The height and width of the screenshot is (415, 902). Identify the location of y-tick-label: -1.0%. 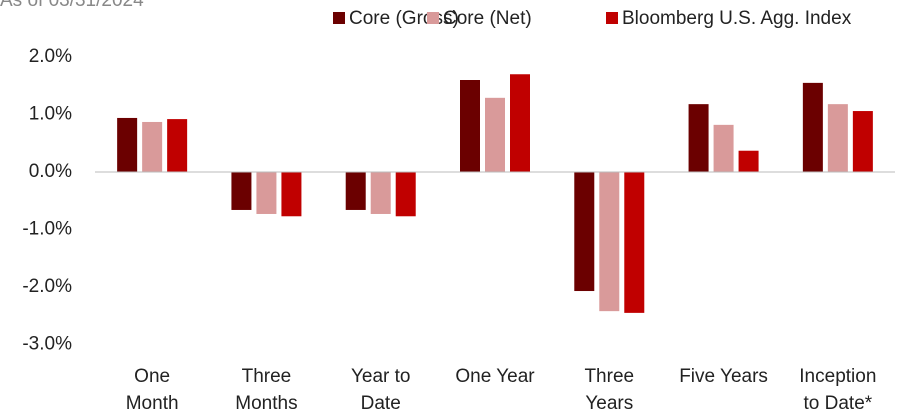
(47, 229).